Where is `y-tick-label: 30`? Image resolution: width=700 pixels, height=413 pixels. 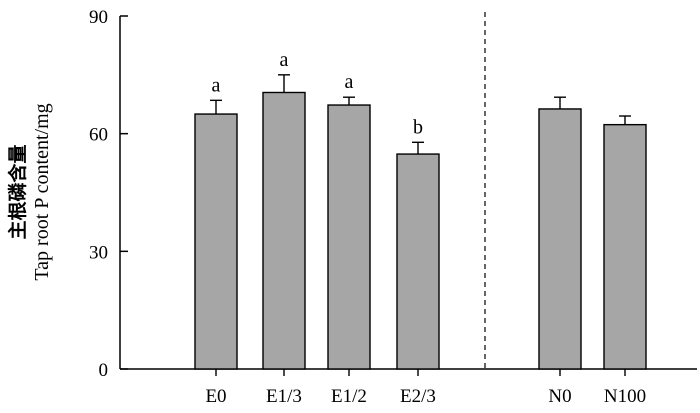
y-tick-label: 30 is located at coordinates (98, 252).